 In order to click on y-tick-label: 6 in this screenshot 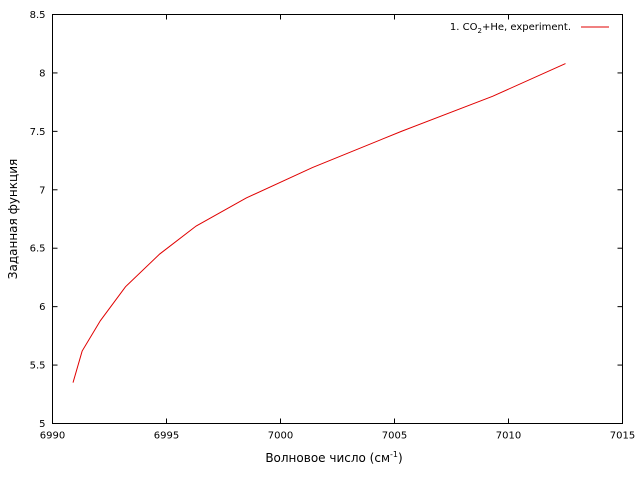, I will do `click(42, 307)`.